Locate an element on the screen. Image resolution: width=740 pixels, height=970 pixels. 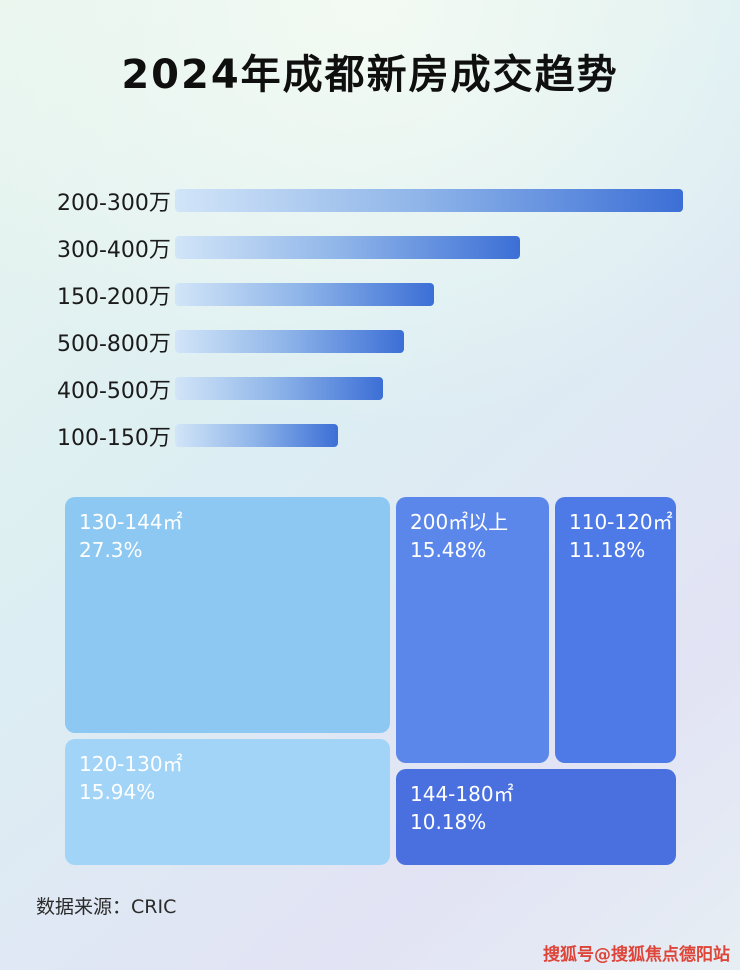
bar-label: 500-800万 is located at coordinates (114, 344).